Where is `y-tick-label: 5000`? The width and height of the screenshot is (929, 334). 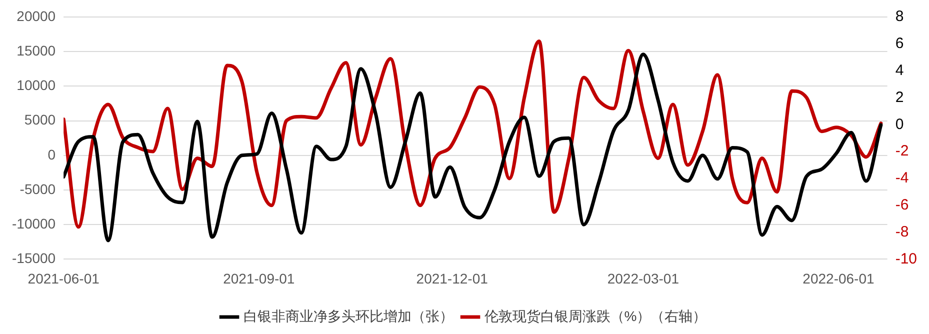 y-tick-label: 5000 is located at coordinates (40, 120).